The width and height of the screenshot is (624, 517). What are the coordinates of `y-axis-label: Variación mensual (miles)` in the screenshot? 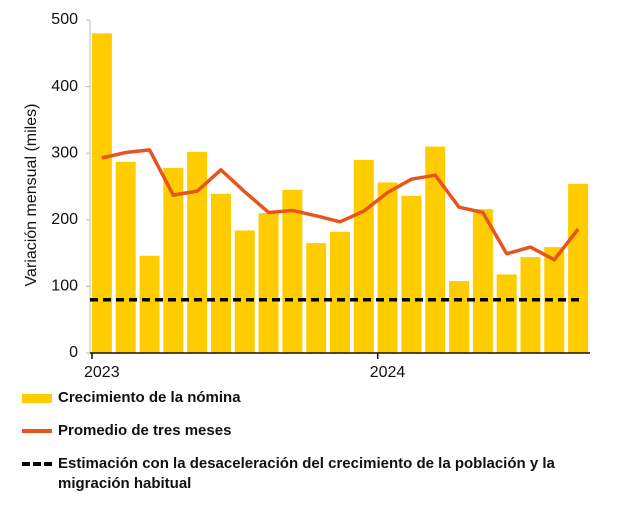 It's located at (31, 195).